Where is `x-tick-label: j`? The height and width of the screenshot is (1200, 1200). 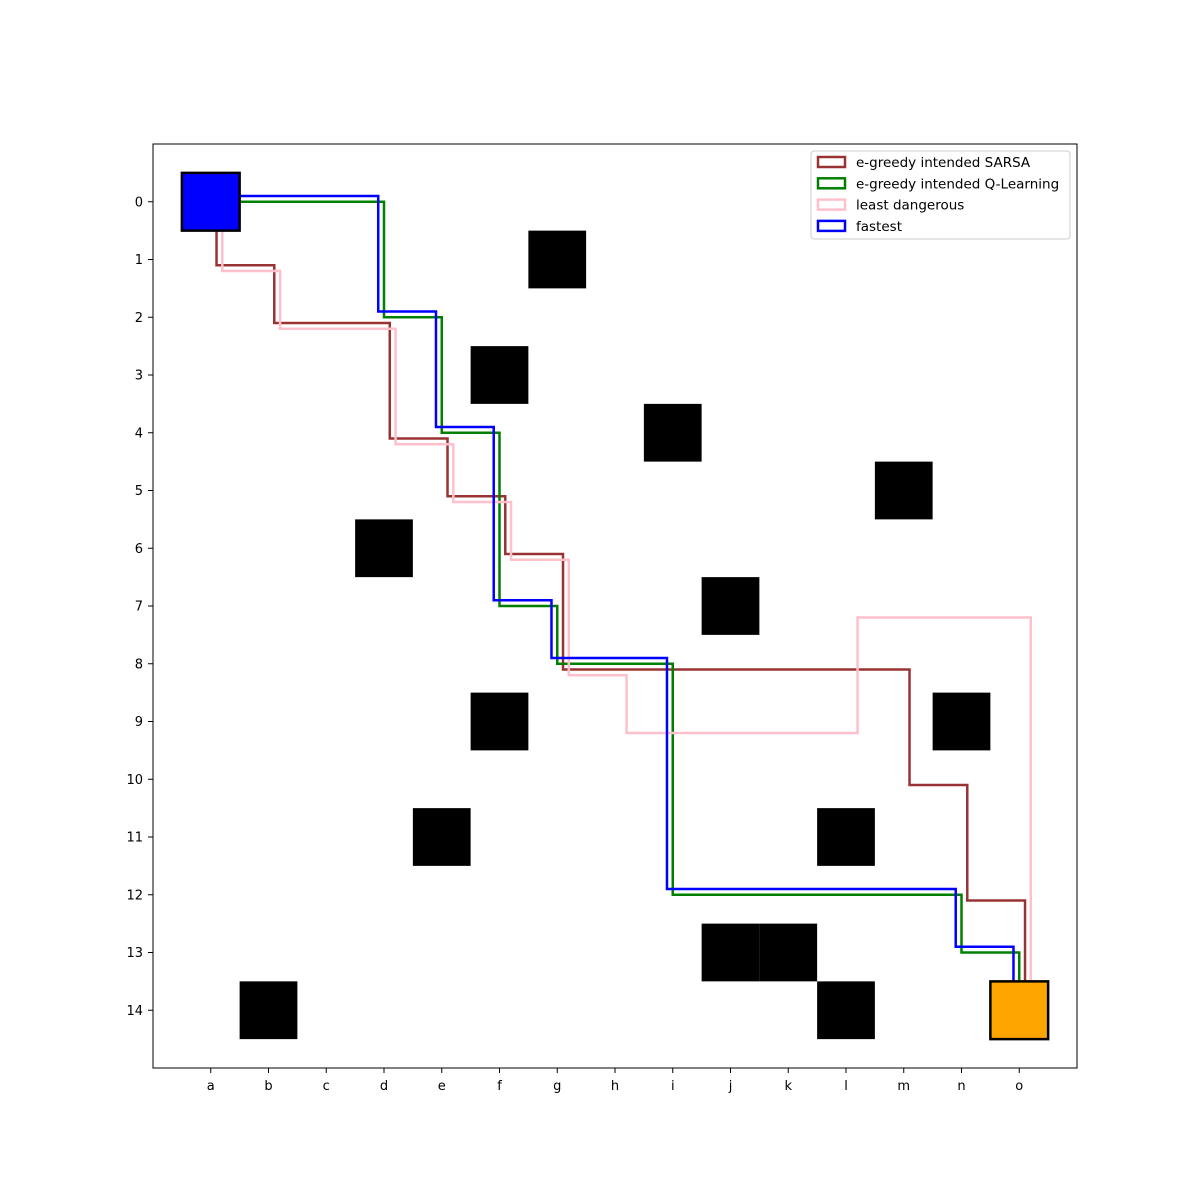 x-tick-label: j is located at coordinates (730, 1086).